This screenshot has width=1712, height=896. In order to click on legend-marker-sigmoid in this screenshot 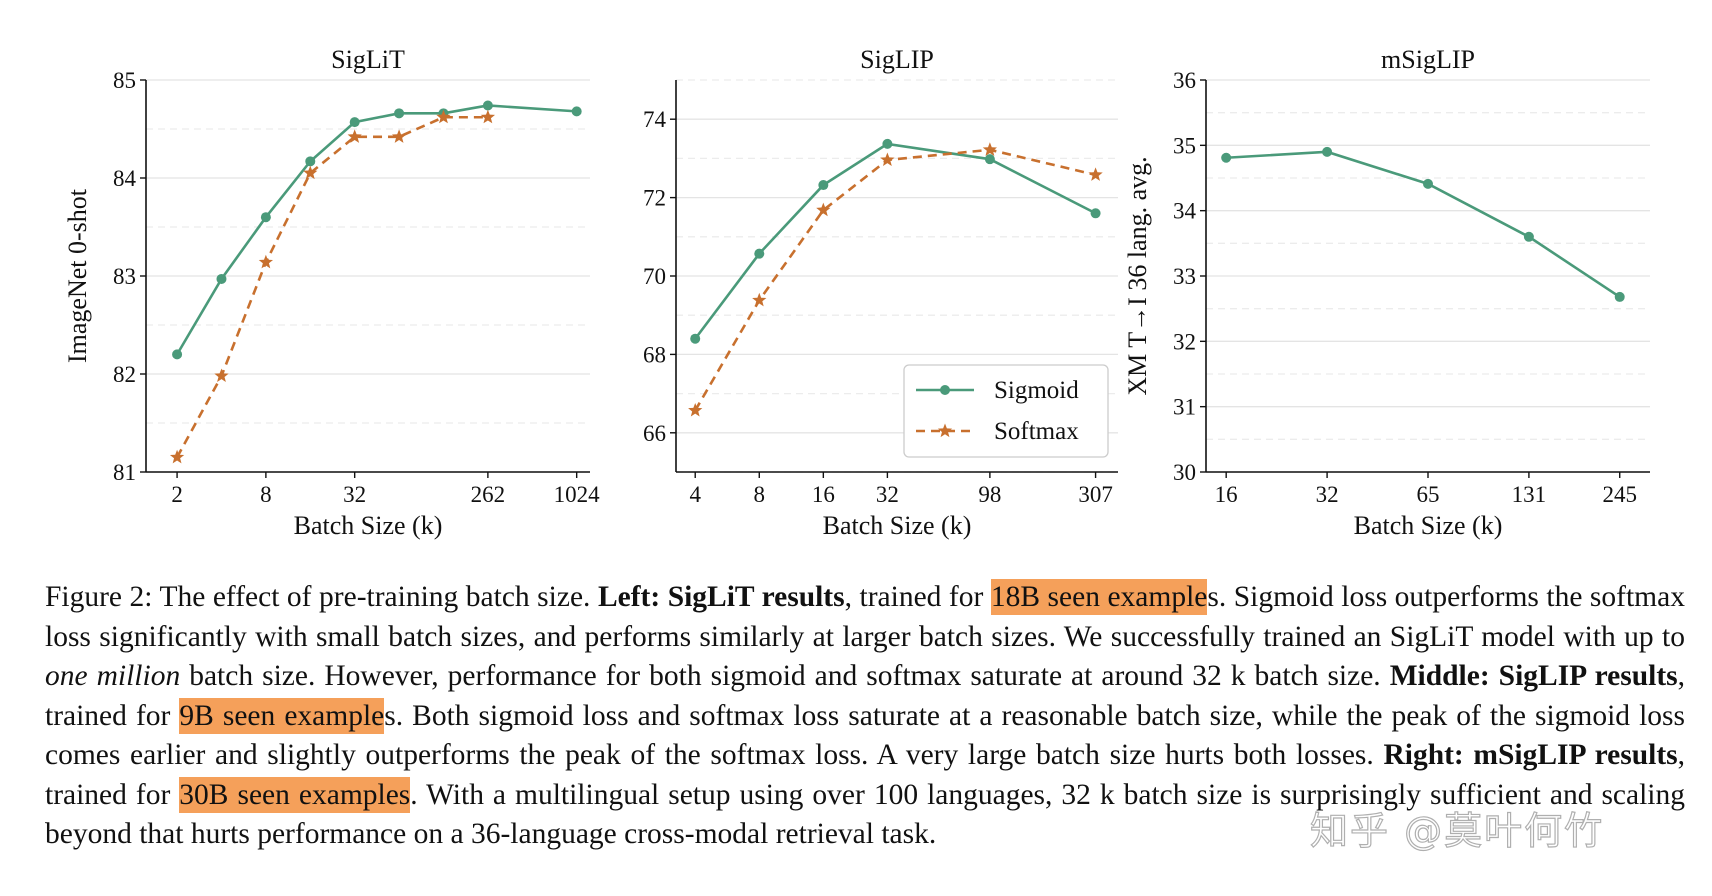, I will do `click(945, 390)`.